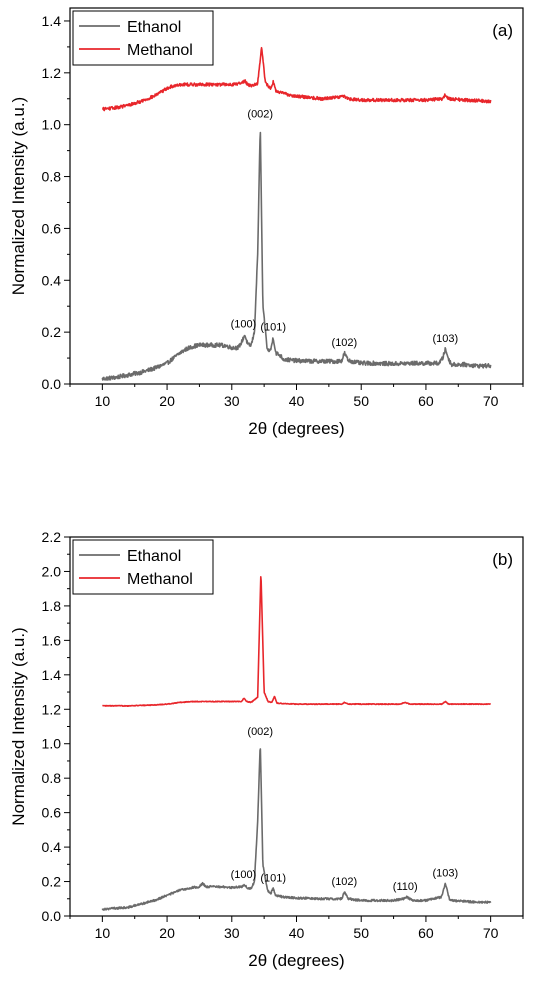  Describe the element at coordinates (502, 30) in the screenshot. I see `panel-label: (a)` at that location.